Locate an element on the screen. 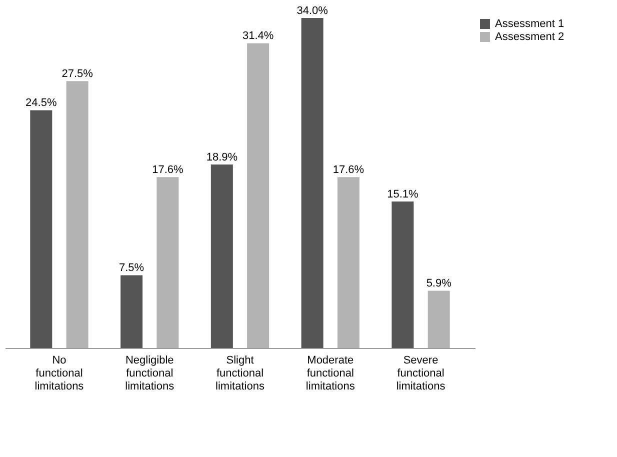  data-label: 31.4% is located at coordinates (258, 36).